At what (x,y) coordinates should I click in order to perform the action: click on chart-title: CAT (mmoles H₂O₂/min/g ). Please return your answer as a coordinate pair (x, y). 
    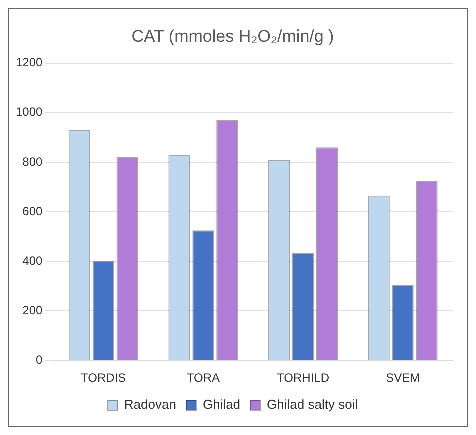
    Looking at the image, I should click on (233, 36).